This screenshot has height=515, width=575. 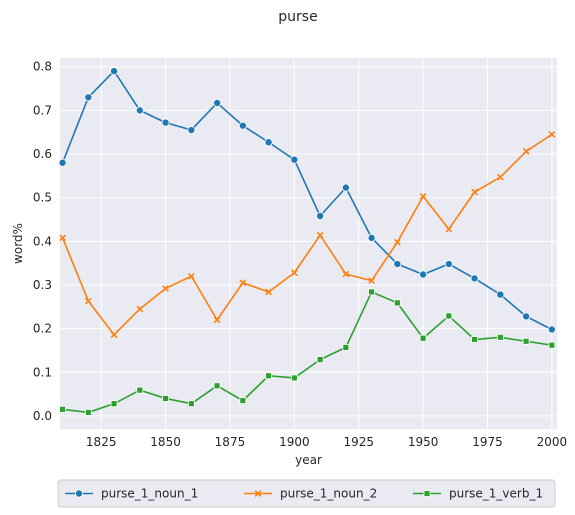 What do you see at coordinates (42, 285) in the screenshot?
I see `y-tick-label: 0.3` at bounding box center [42, 285].